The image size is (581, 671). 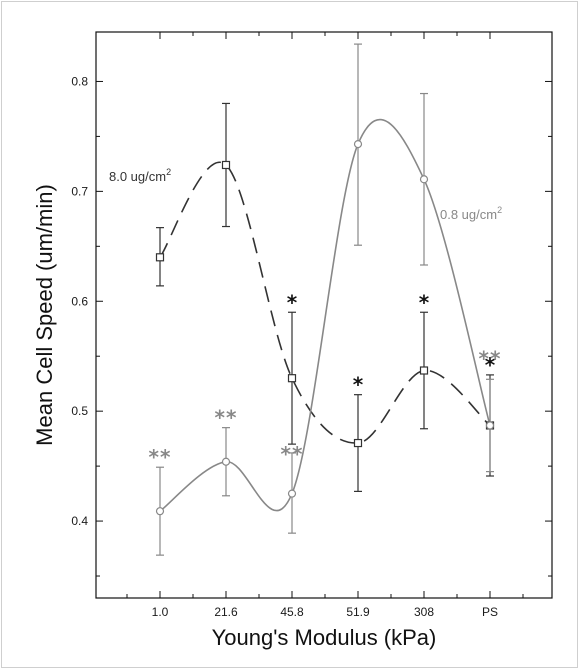 I want to click on y-axis-title: Mean Cell Speed (um/min), so click(x=44, y=315).